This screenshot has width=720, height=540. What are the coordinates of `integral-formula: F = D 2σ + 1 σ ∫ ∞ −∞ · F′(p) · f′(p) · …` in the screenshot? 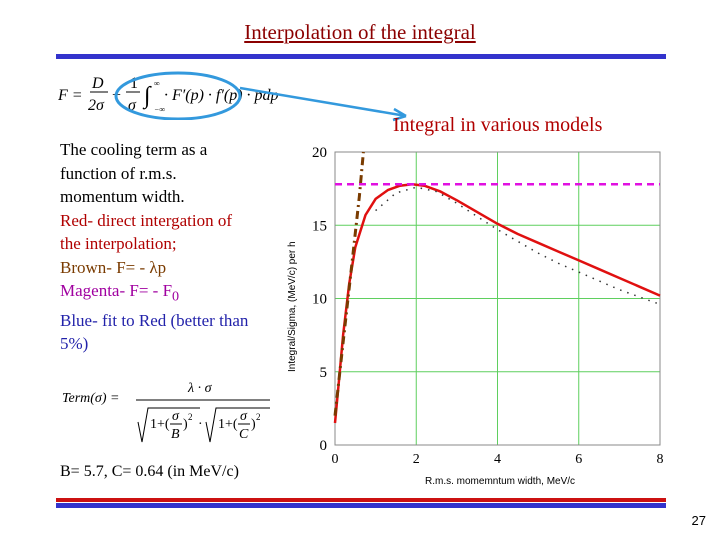 It's located at (168, 95).